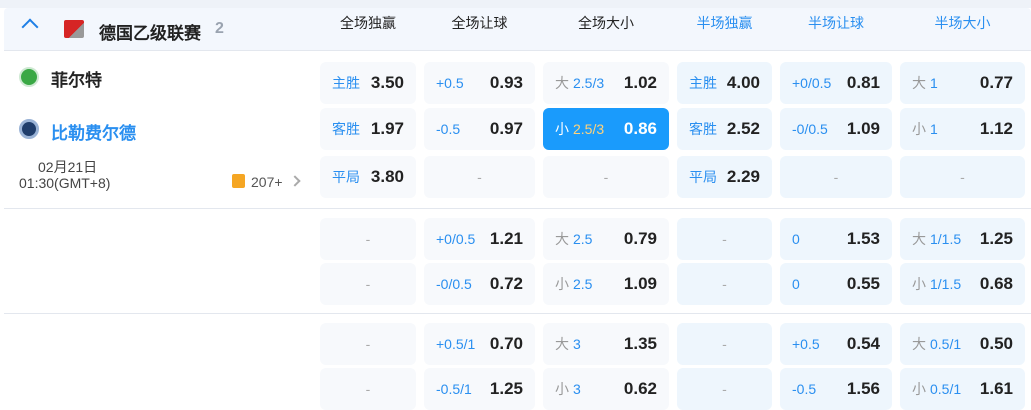 This screenshot has height=410, width=1031. Describe the element at coordinates (836, 129) in the screenshot. I see `odds-cell: -0/0.5 1.09` at that location.